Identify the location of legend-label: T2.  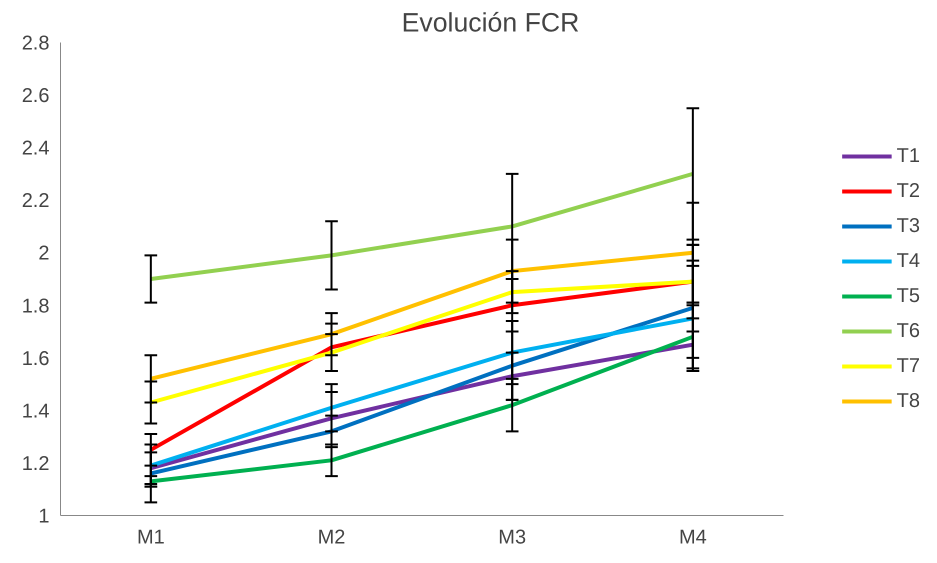
(908, 191).